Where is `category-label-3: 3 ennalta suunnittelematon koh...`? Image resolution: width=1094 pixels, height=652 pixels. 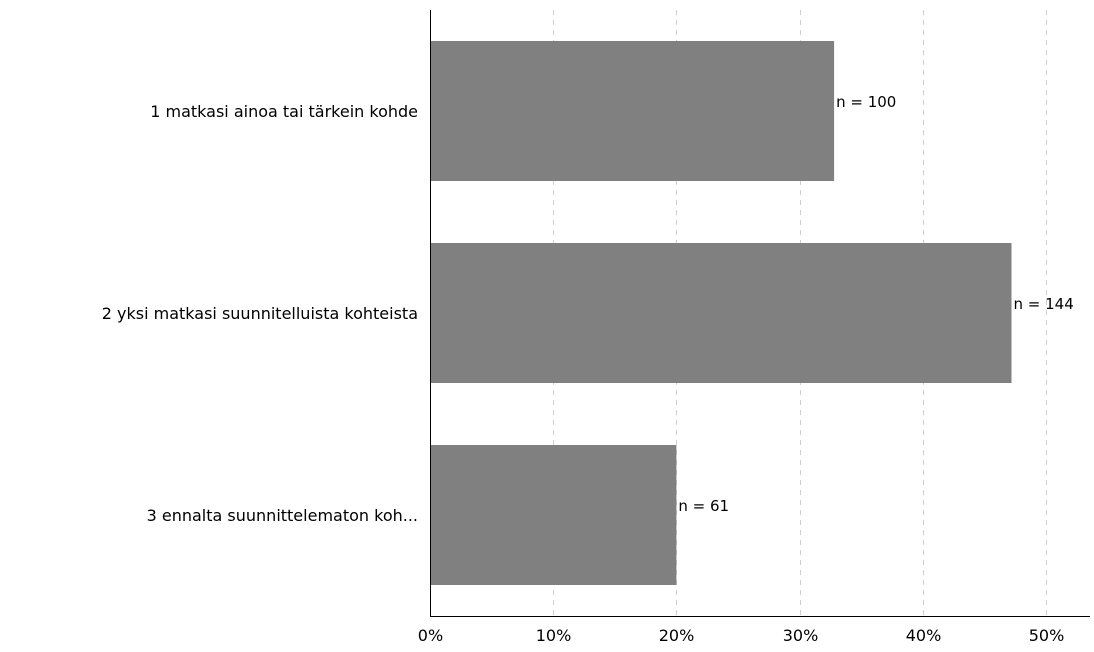 category-label-3: 3 ennalta suunnittelematon koh... is located at coordinates (282, 515).